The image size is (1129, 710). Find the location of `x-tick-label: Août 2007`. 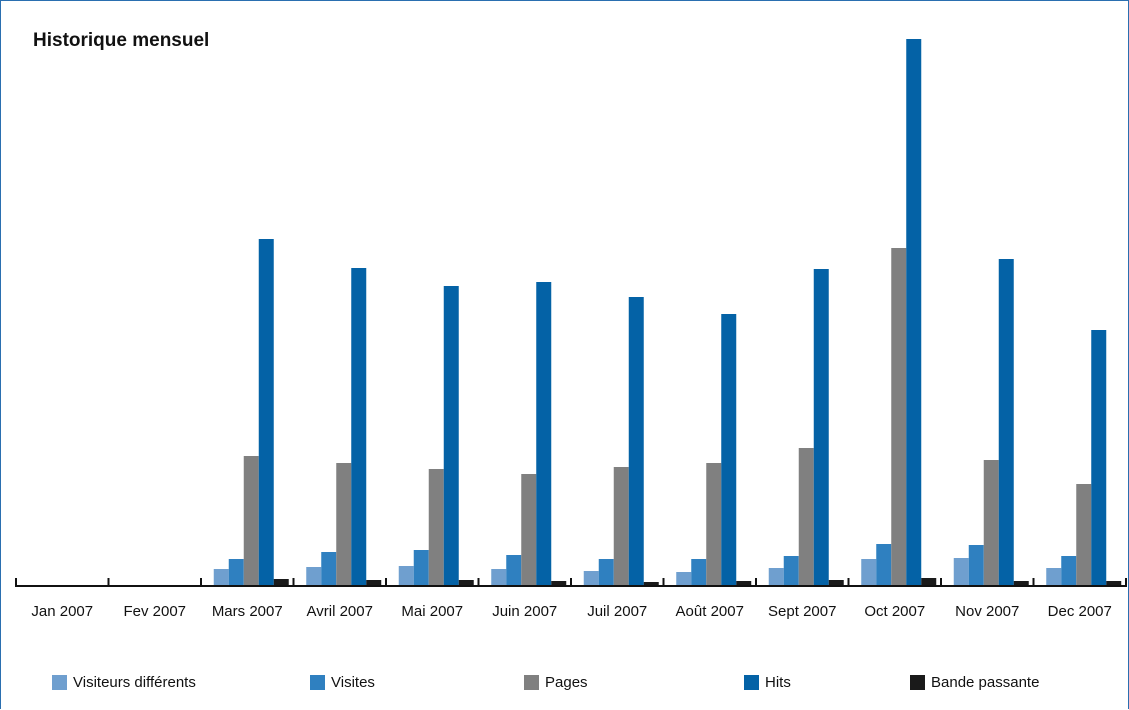

x-tick-label: Août 2007 is located at coordinates (710, 611).